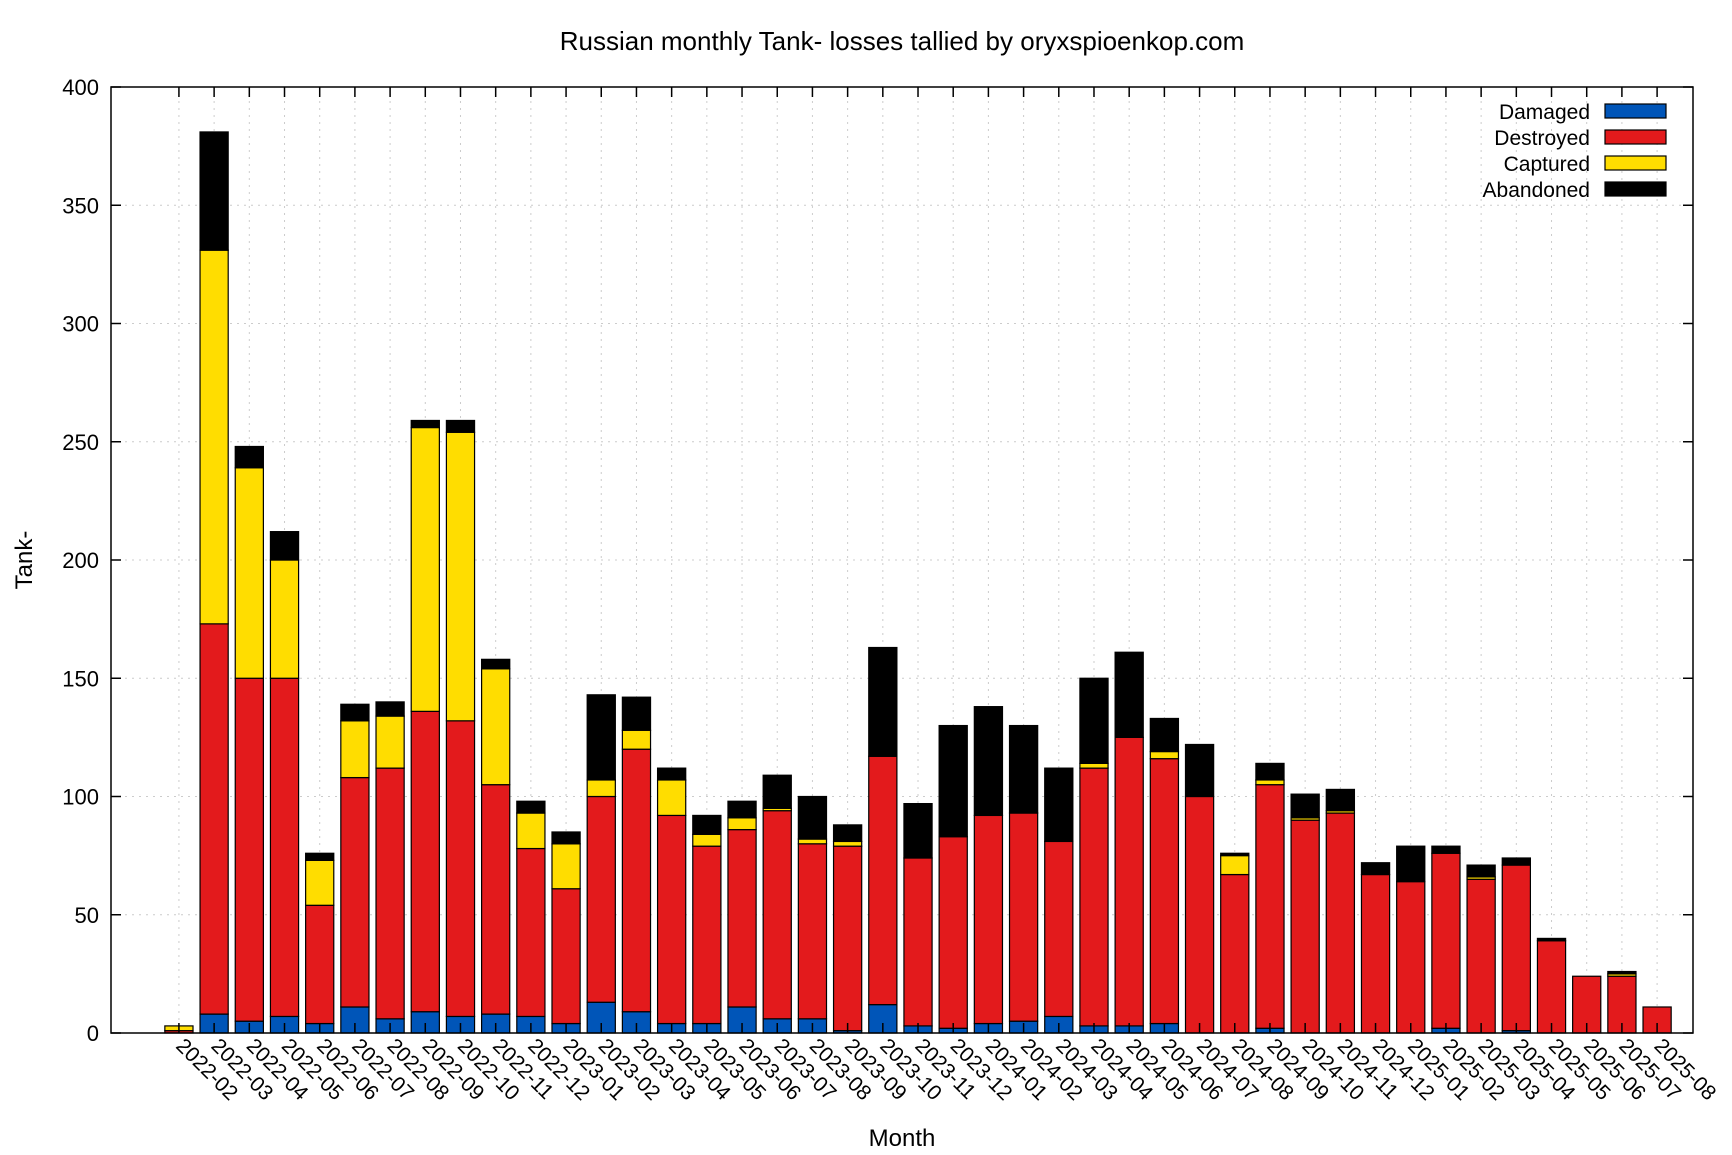 The height and width of the screenshot is (1155, 1732). I want to click on y-tick-label: 100, so click(80, 797).